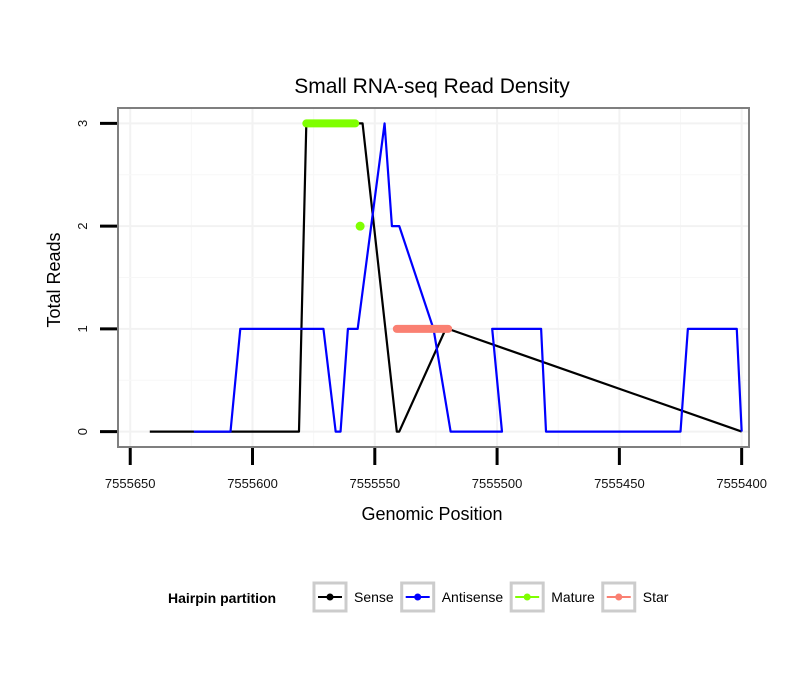  I want to click on legend-key-sense, so click(330, 597).